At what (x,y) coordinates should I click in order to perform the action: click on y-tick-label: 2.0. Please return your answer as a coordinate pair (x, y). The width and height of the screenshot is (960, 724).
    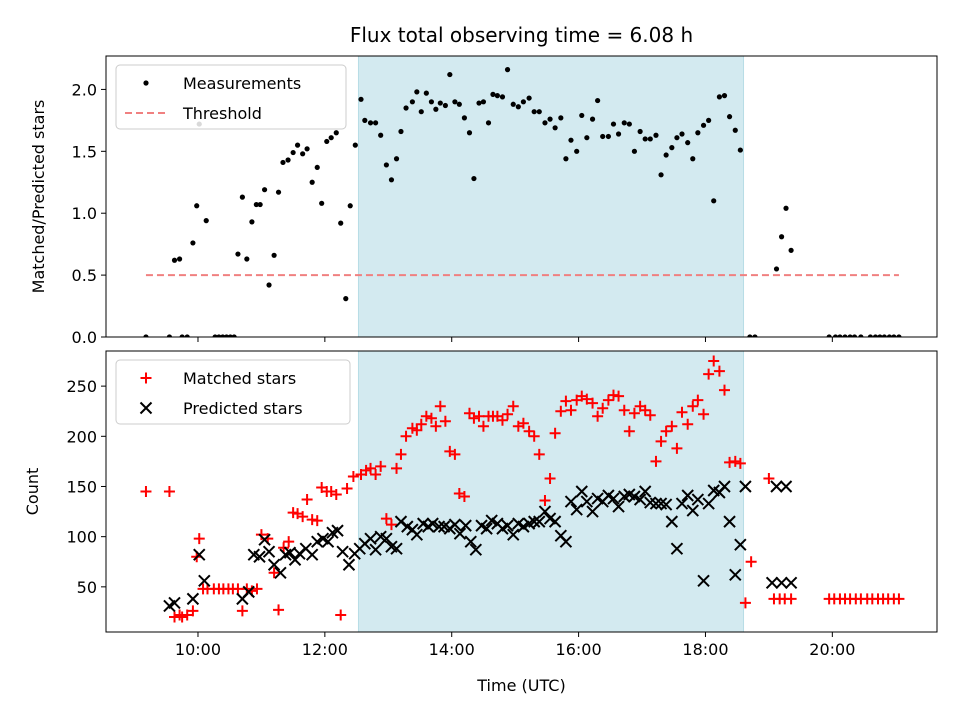
    Looking at the image, I should click on (84, 89).